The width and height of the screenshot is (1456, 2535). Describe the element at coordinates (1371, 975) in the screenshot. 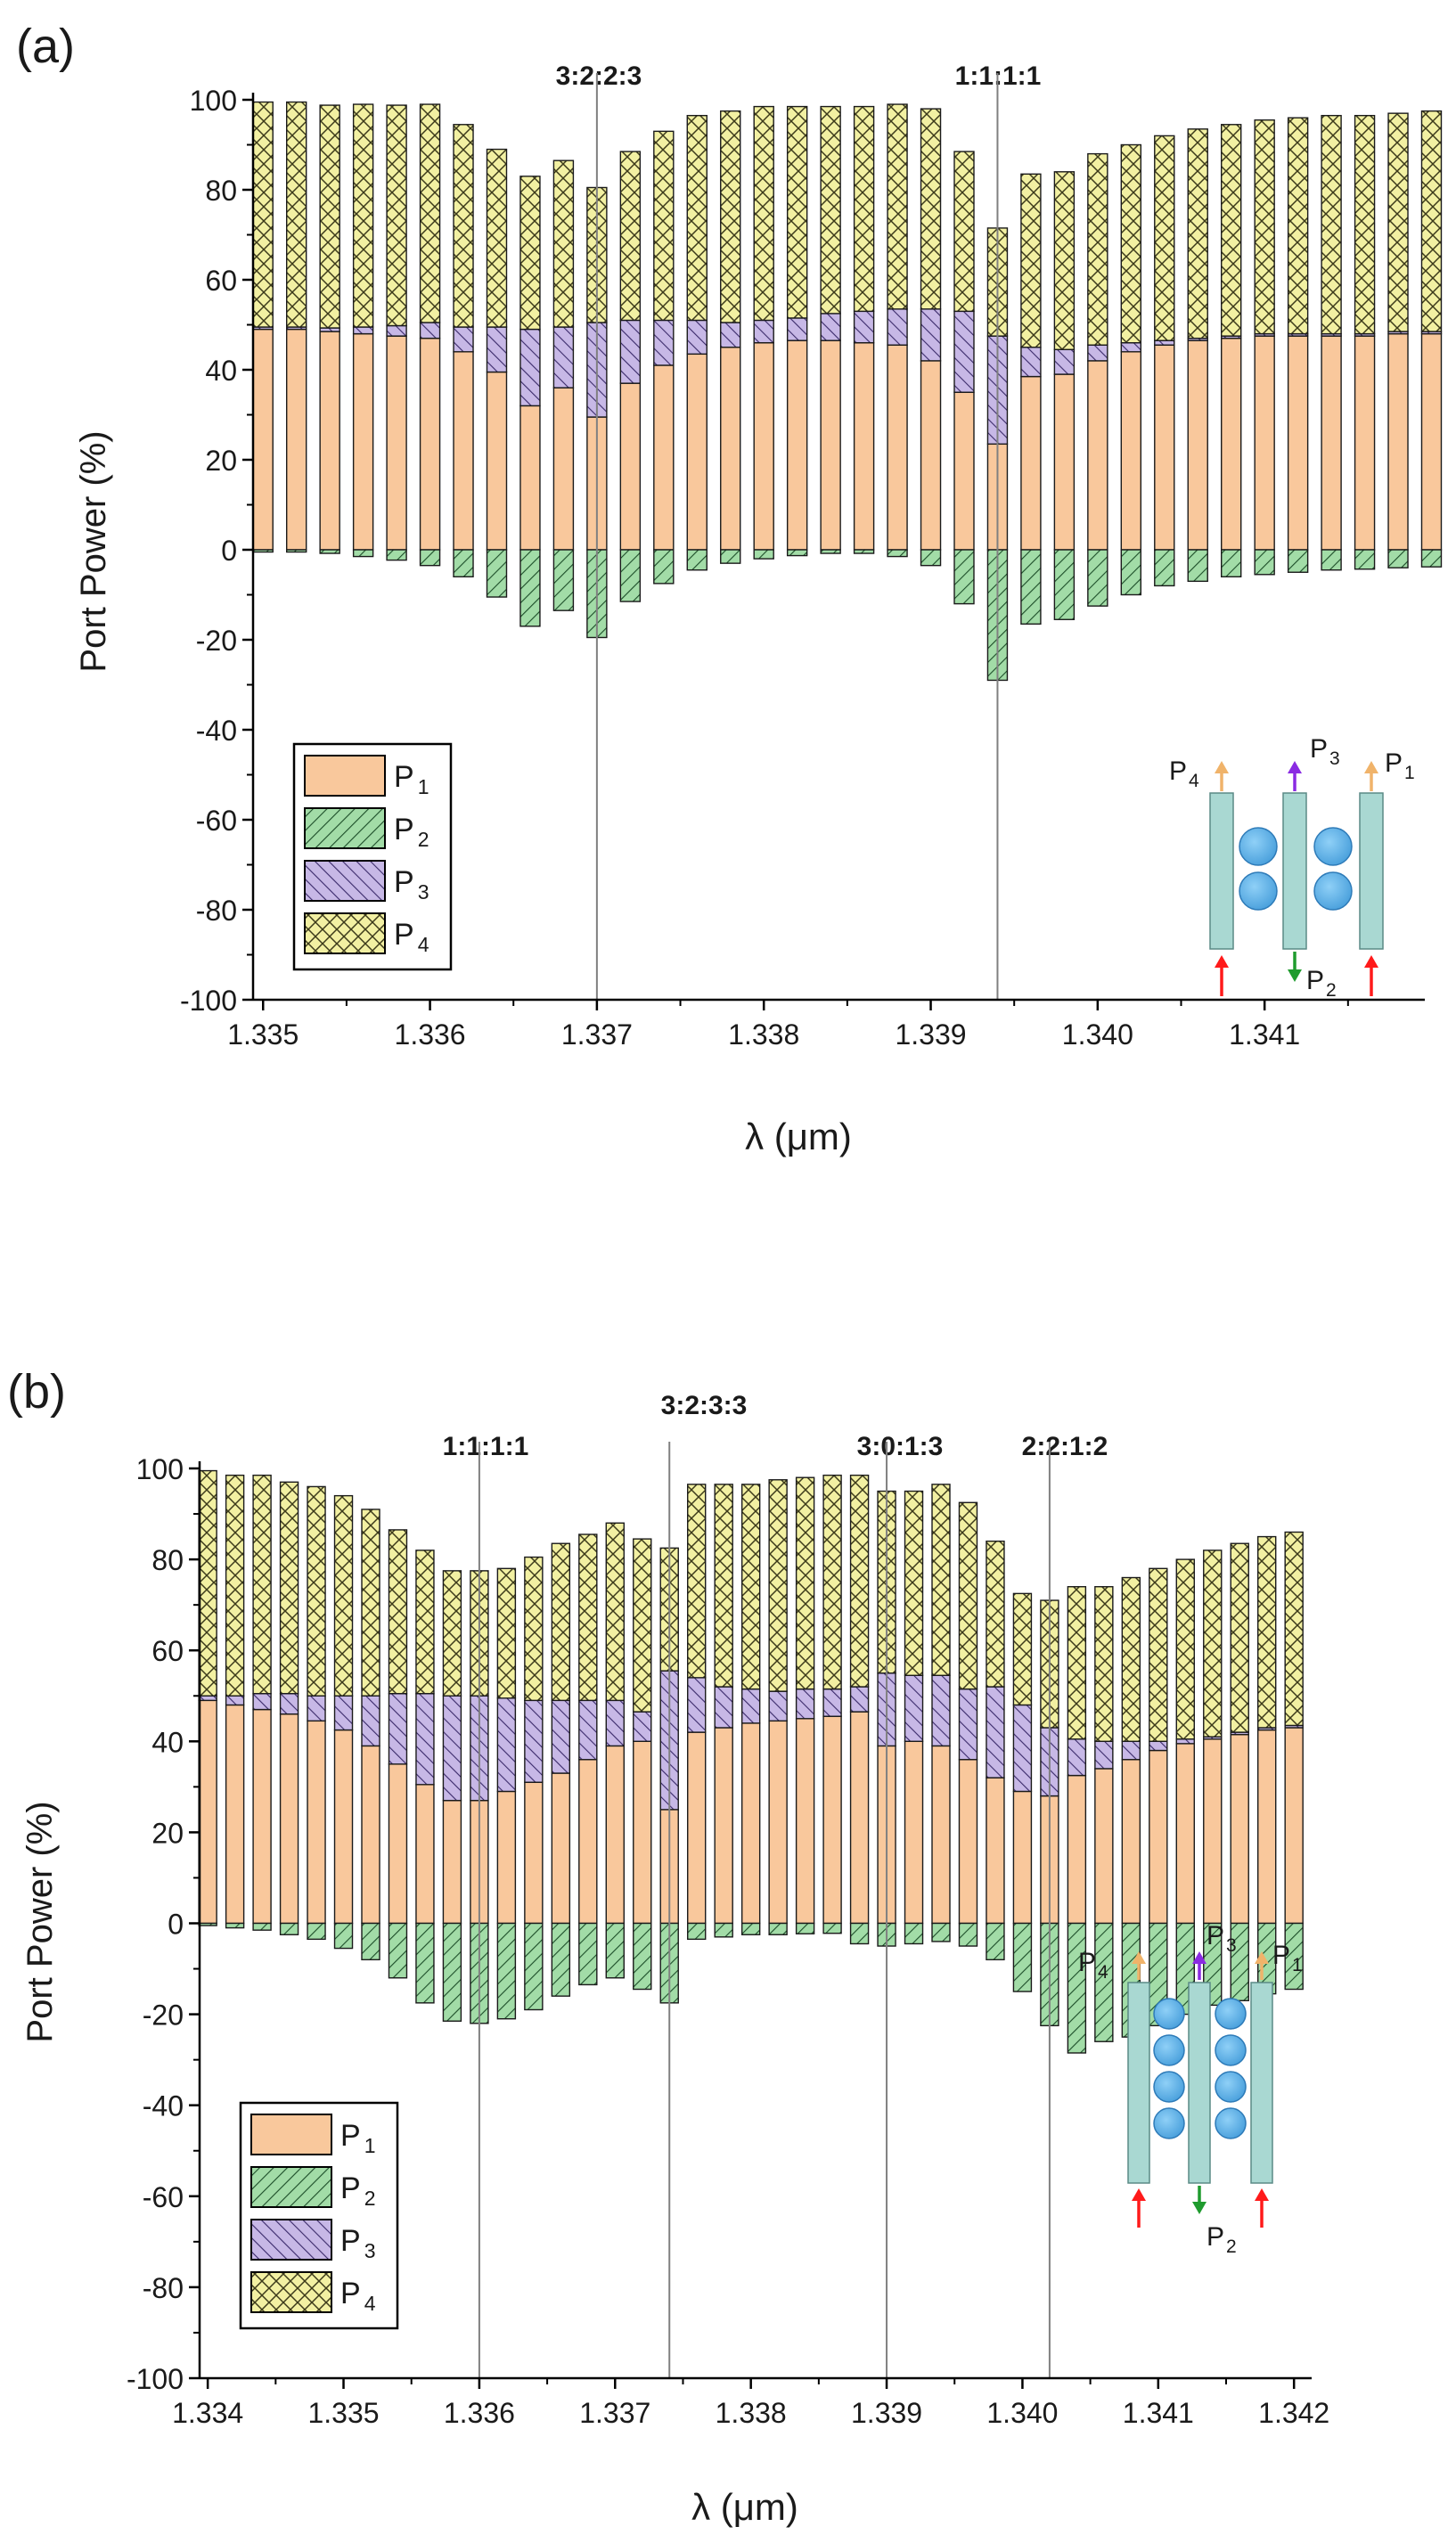

I see `input-arrow` at that location.